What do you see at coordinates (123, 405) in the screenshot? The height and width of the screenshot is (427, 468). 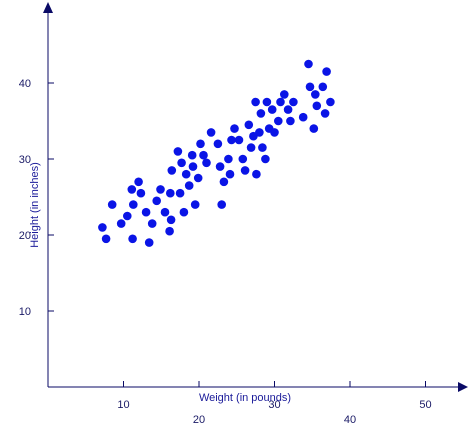 I see `x-tick-label: 10` at bounding box center [123, 405].